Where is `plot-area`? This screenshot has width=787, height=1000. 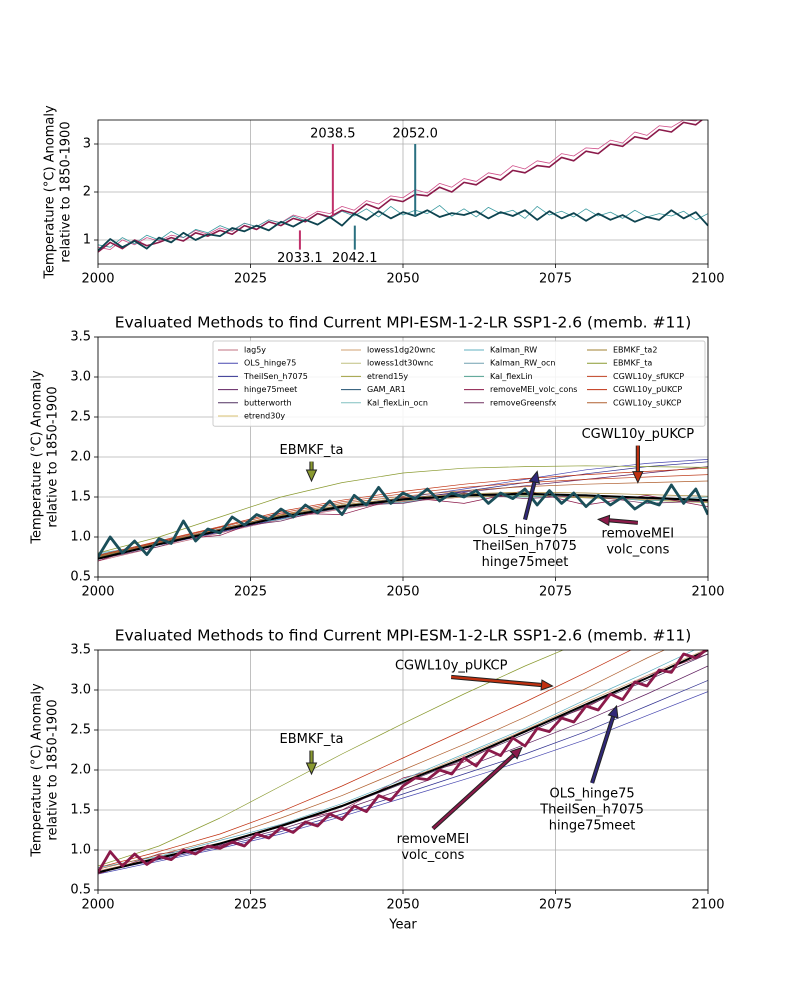 plot-area is located at coordinates (403, 186).